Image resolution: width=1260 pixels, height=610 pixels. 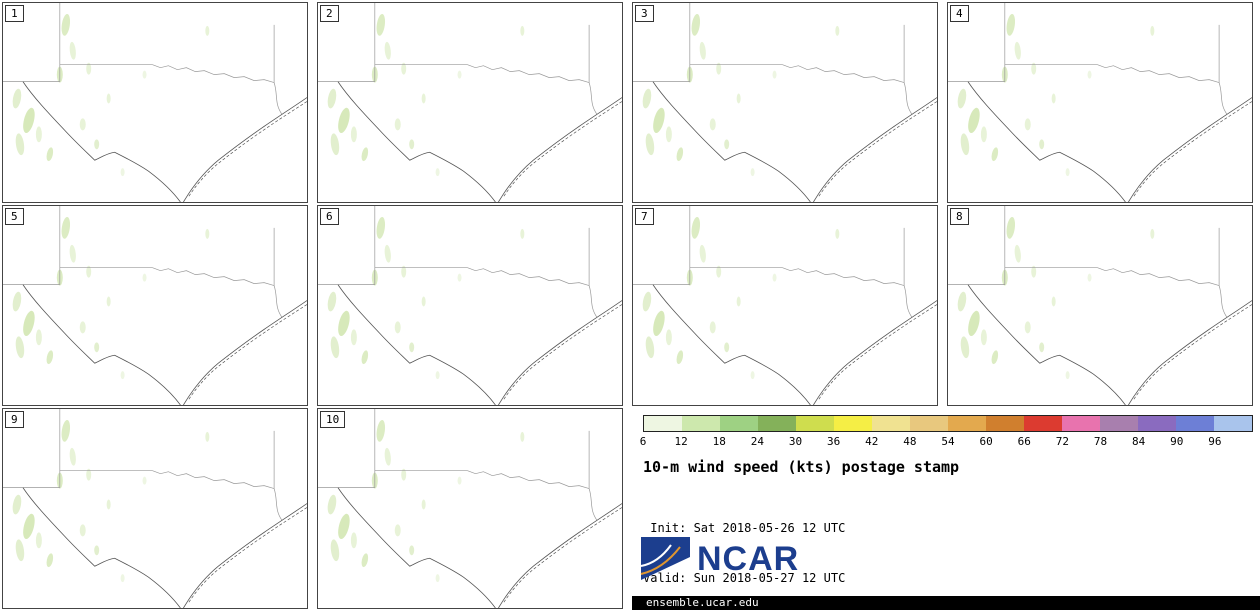 I want to click on map-panel: 8, so click(x=1100, y=305).